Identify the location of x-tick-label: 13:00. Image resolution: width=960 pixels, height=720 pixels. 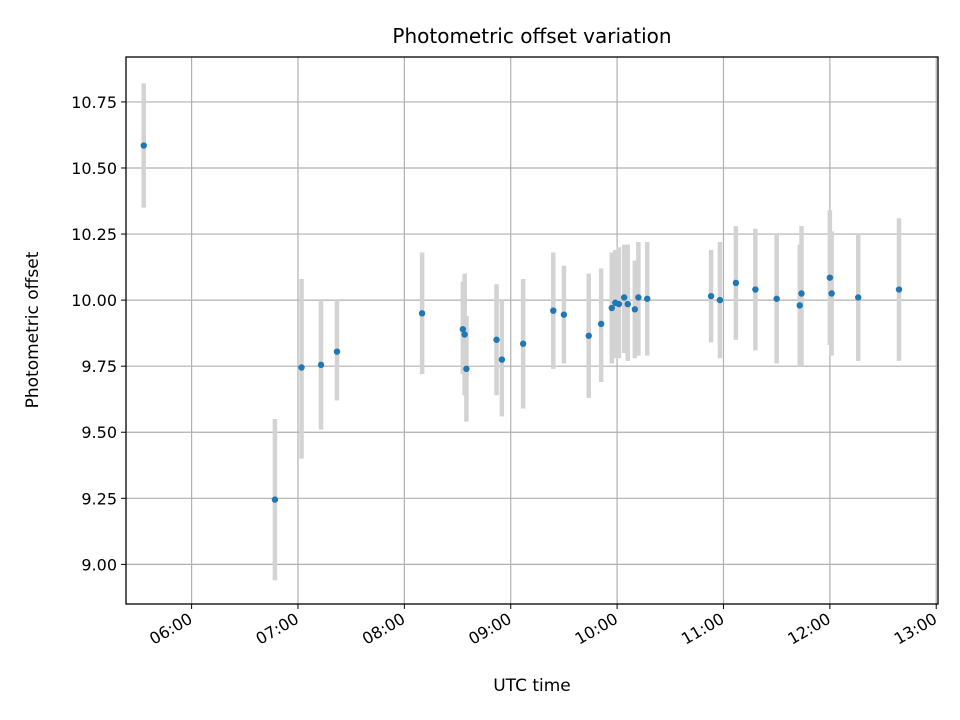
(915, 629).